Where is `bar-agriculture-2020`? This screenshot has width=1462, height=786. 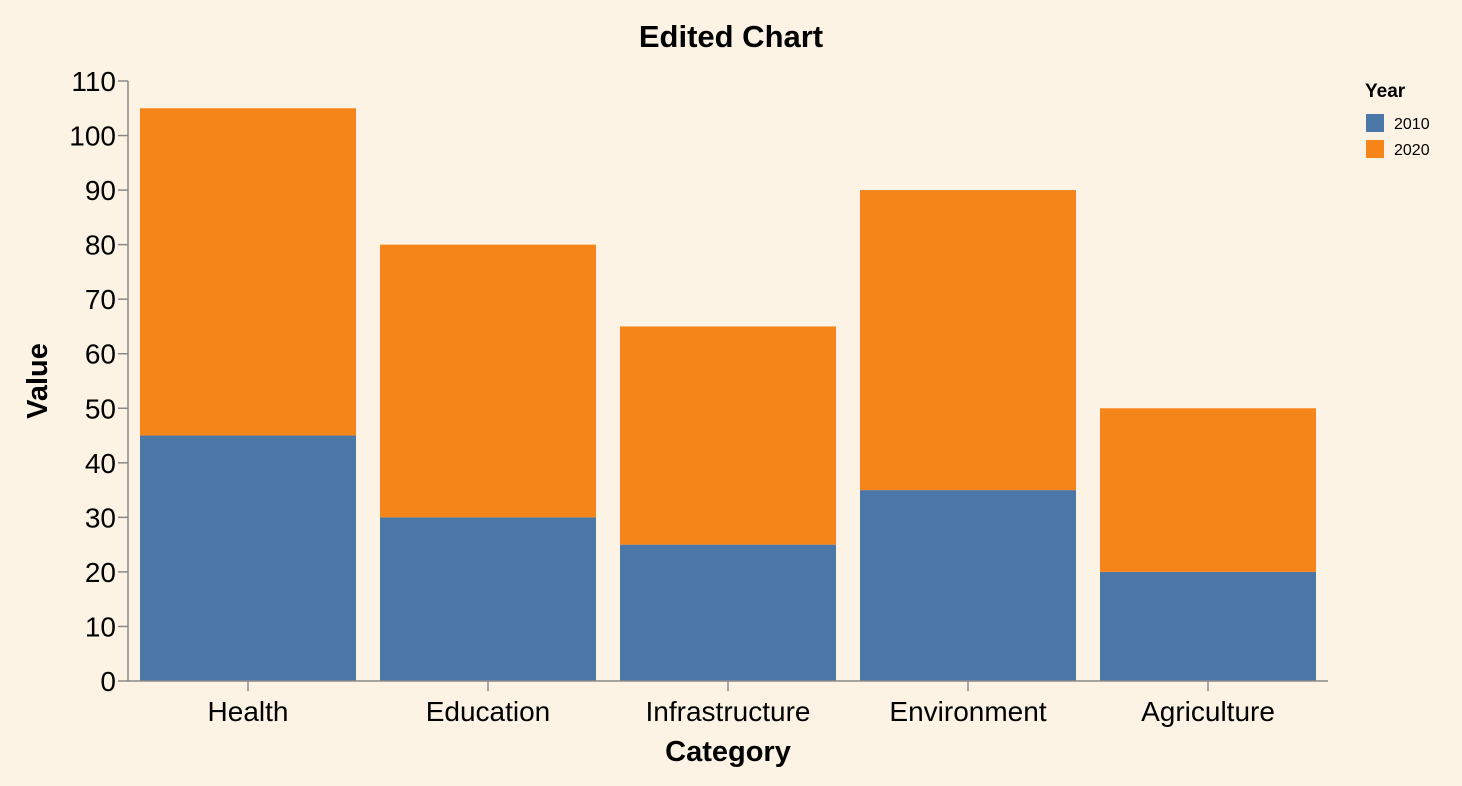 bar-agriculture-2020 is located at coordinates (1208, 490).